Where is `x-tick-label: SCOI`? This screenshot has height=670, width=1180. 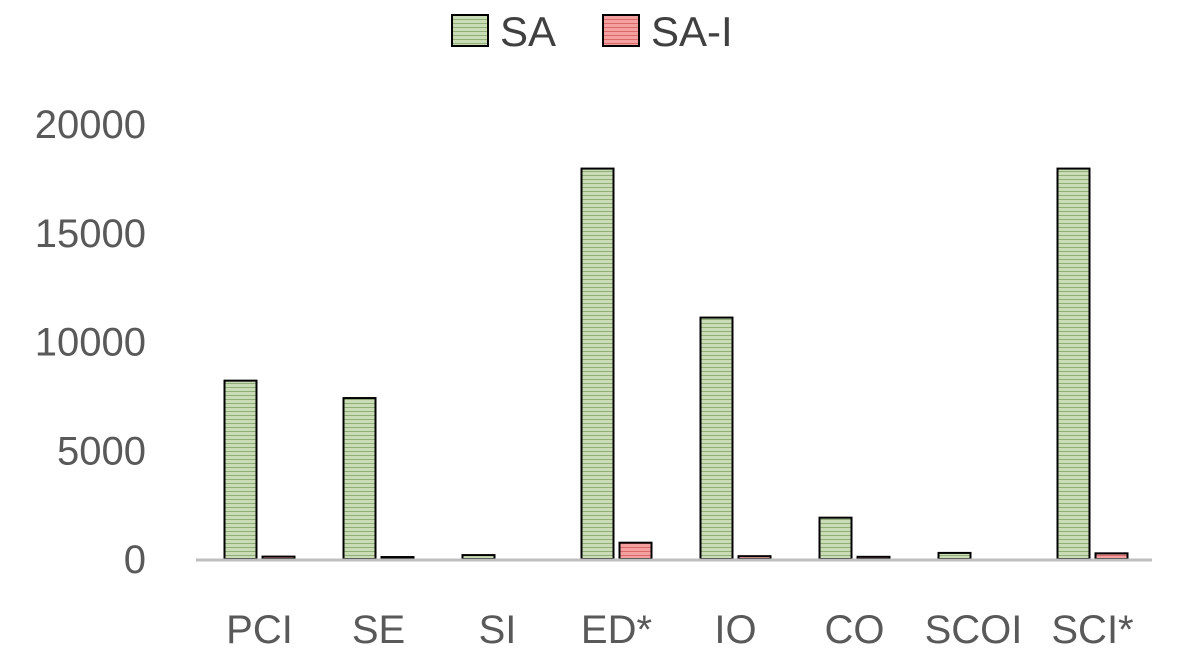 x-tick-label: SCOI is located at coordinates (974, 630).